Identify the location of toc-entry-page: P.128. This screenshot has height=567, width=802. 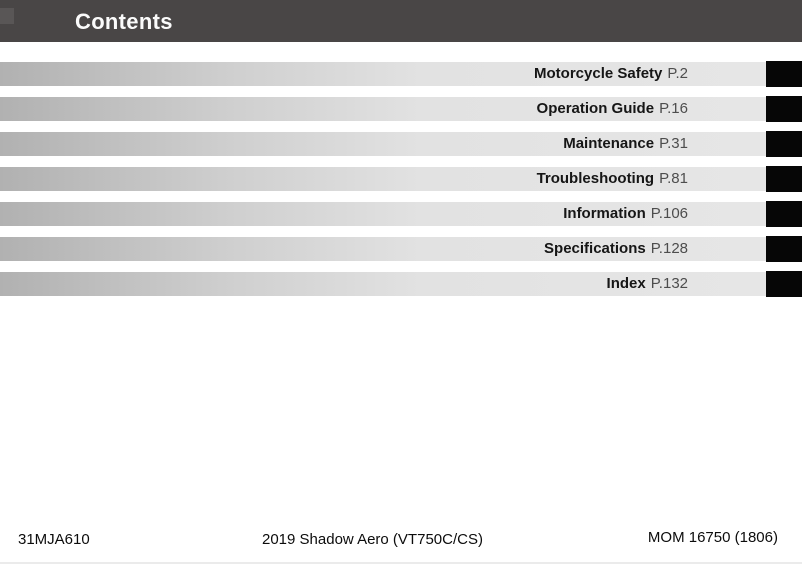
(669, 248).